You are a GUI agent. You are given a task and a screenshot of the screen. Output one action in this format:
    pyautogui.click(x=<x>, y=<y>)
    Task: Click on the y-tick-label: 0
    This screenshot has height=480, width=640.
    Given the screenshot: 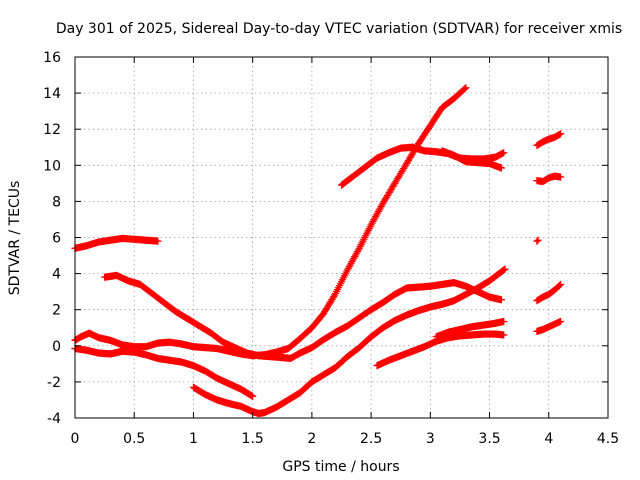 What is the action you would take?
    pyautogui.click(x=56, y=347)
    